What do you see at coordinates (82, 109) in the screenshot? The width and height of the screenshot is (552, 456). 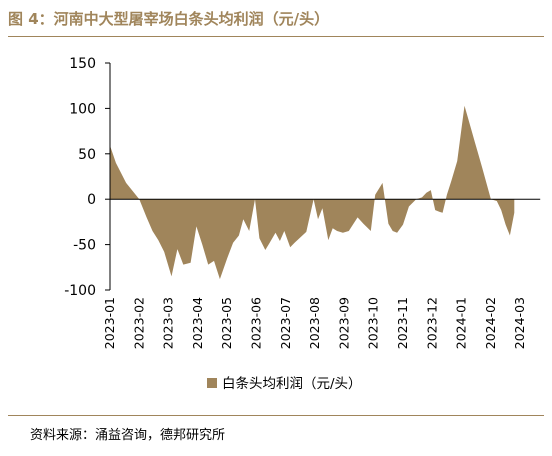 I see `y-tick-label: 100` at bounding box center [82, 109].